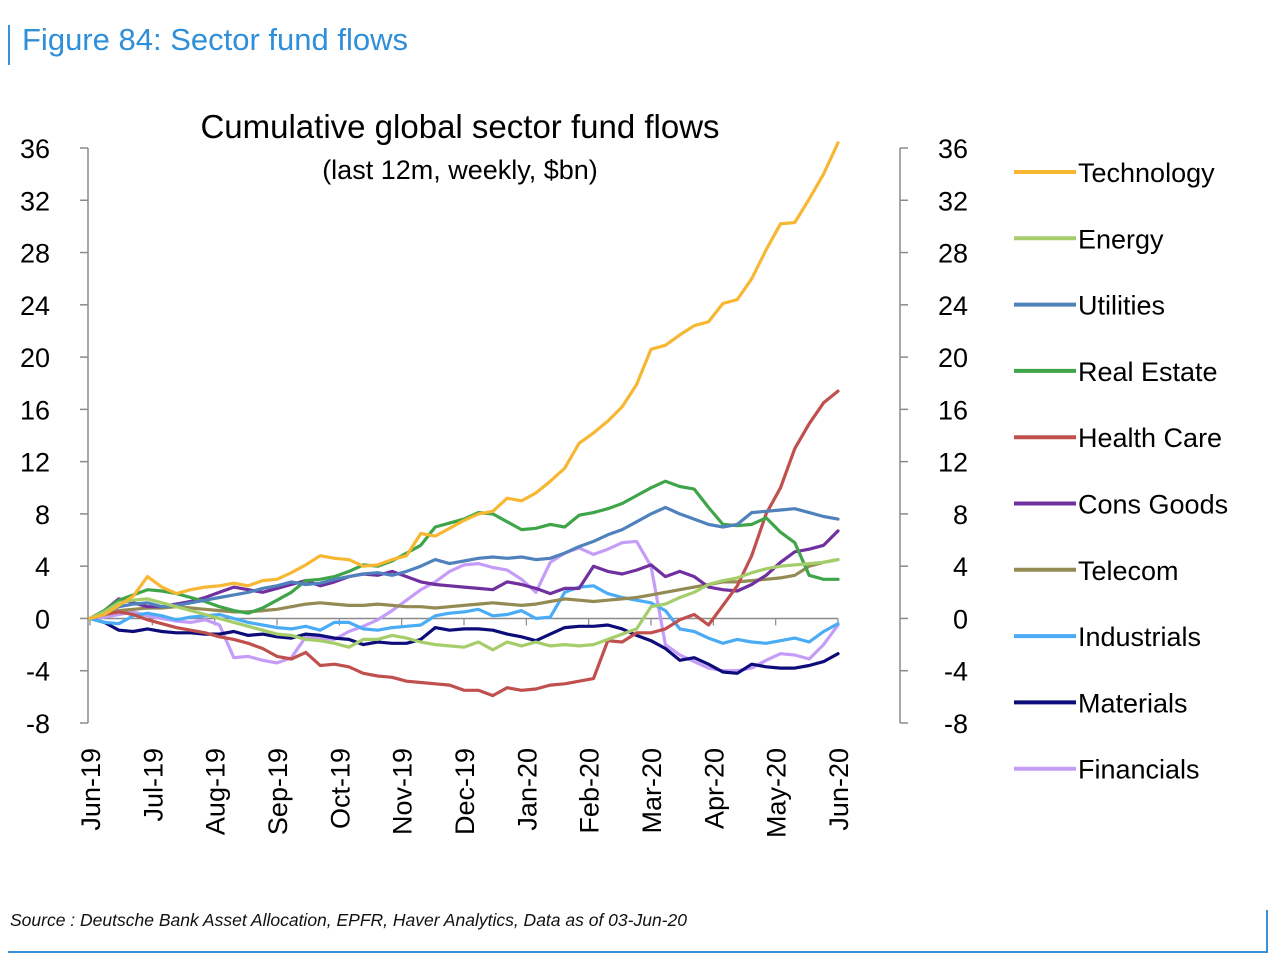  I want to click on y-tick-label-left: 8, so click(42, 515).